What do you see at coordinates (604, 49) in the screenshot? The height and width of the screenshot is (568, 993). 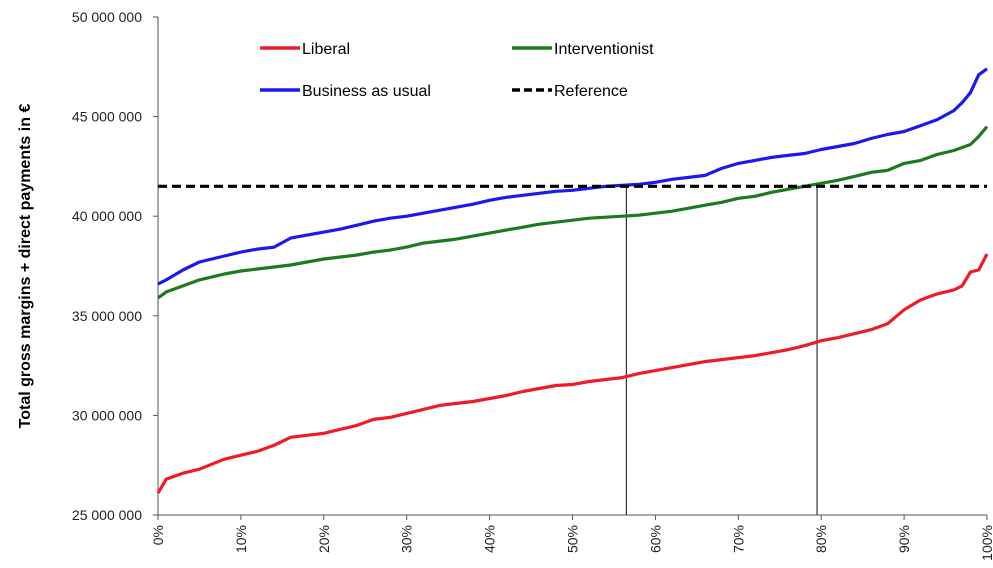 I see `legend-label: Interventionist` at bounding box center [604, 49].